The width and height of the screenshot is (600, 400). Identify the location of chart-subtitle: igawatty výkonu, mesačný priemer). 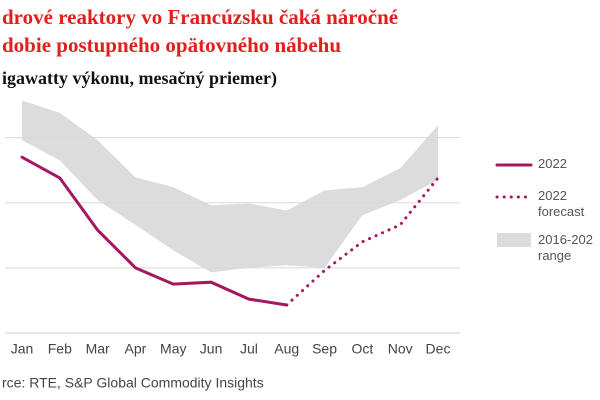
(139, 78).